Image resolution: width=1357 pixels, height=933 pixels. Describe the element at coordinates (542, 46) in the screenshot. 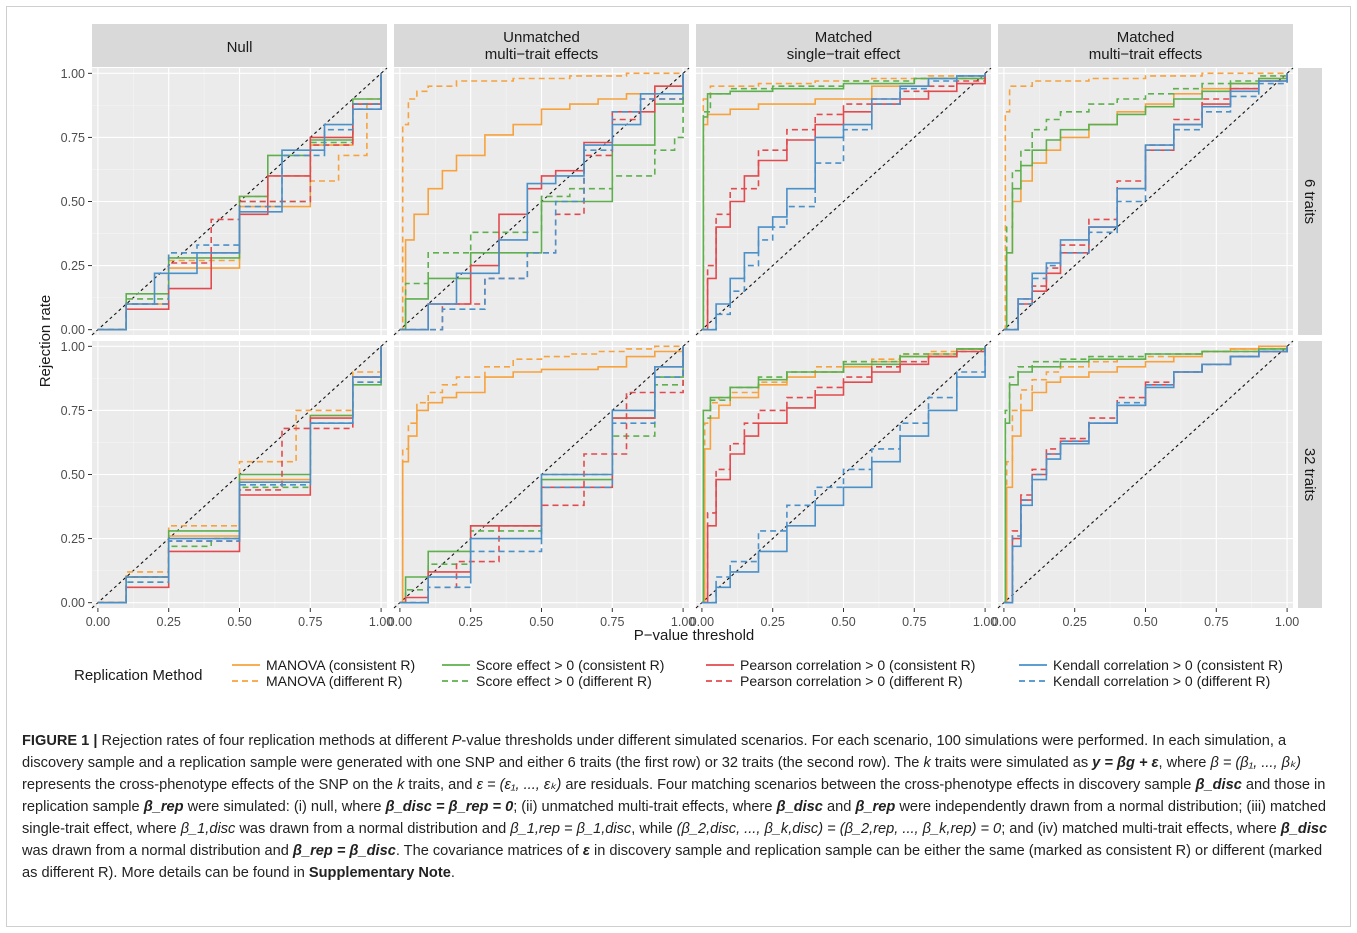

I see `facet-strip-label-1: Unmatched multi−trait effects` at that location.